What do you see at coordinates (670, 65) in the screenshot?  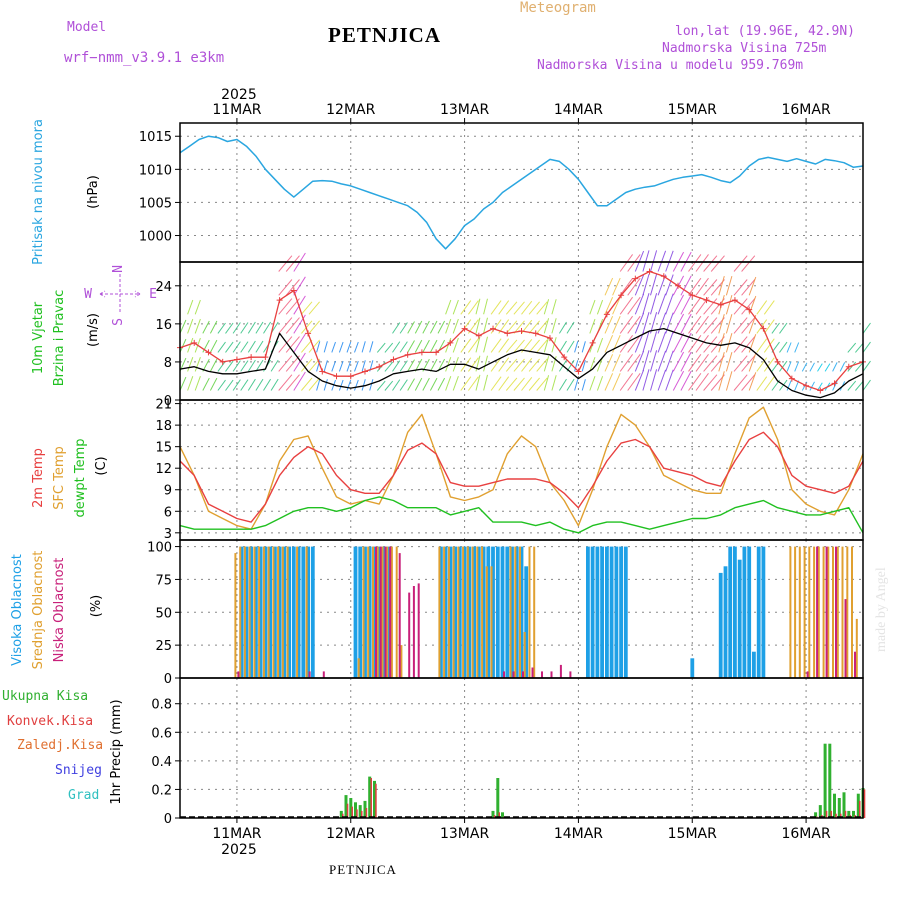 I see `model-elevation-label: Nadmorska Visina u modelu 959.769m` at bounding box center [670, 65].